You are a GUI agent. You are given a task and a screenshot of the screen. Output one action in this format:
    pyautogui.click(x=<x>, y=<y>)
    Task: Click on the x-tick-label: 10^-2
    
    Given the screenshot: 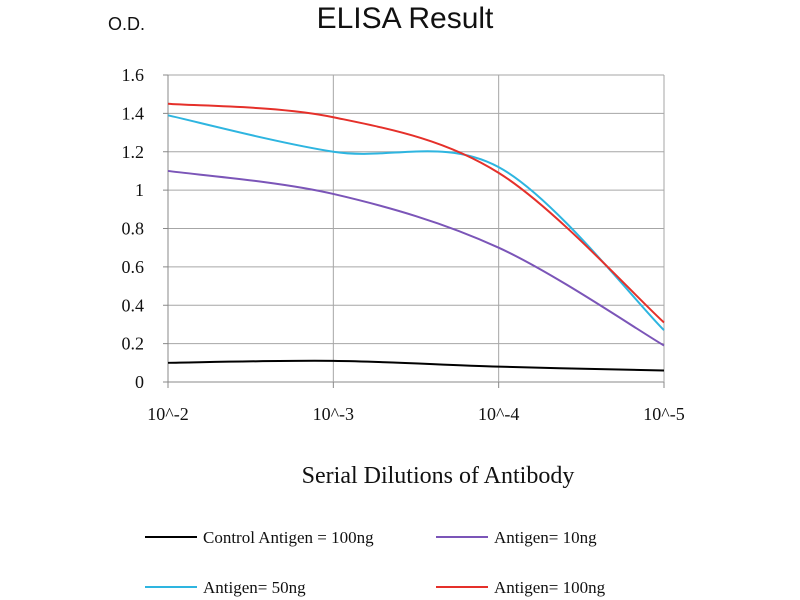 What is the action you would take?
    pyautogui.click(x=167, y=414)
    